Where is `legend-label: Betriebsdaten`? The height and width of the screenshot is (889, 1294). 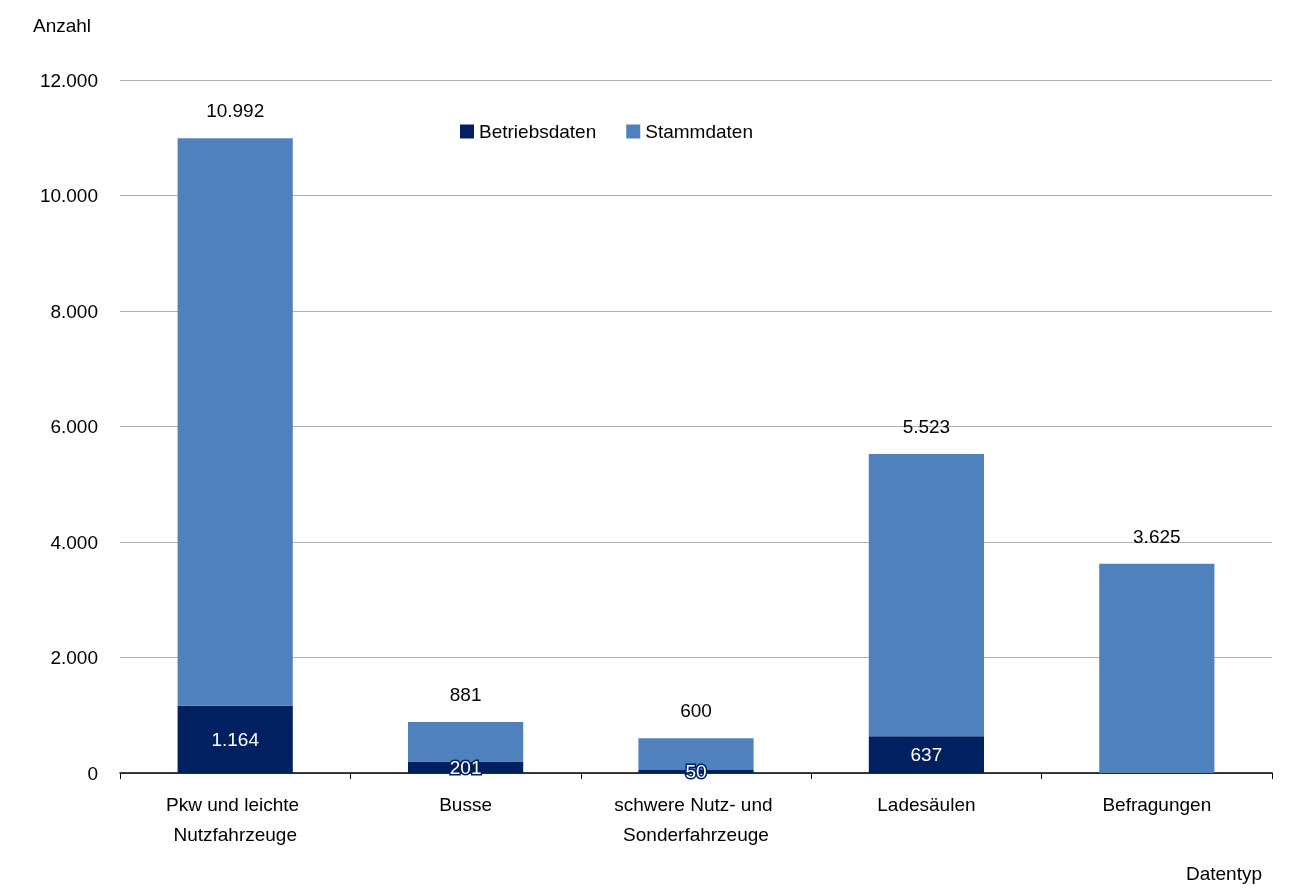
legend-label: Betriebsdaten is located at coordinates (538, 131).